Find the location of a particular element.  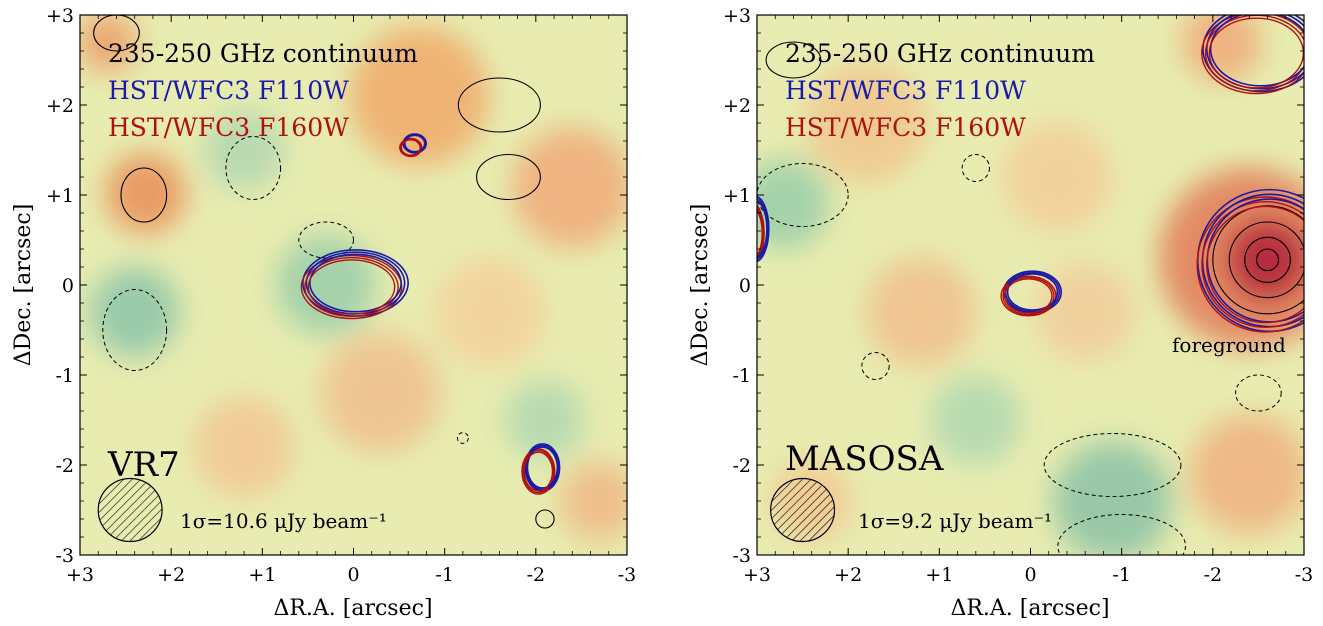

x-tick-label: -2 is located at coordinates (1213, 575).